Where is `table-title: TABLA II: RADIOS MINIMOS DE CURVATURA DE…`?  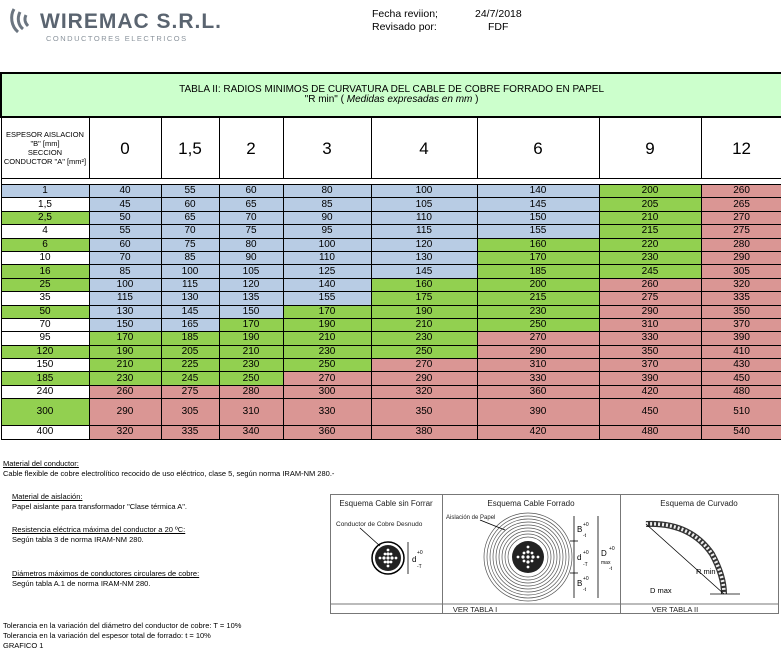 table-title: TABLA II: RADIOS MINIMOS DE CURVATURA DE… is located at coordinates (390, 95).